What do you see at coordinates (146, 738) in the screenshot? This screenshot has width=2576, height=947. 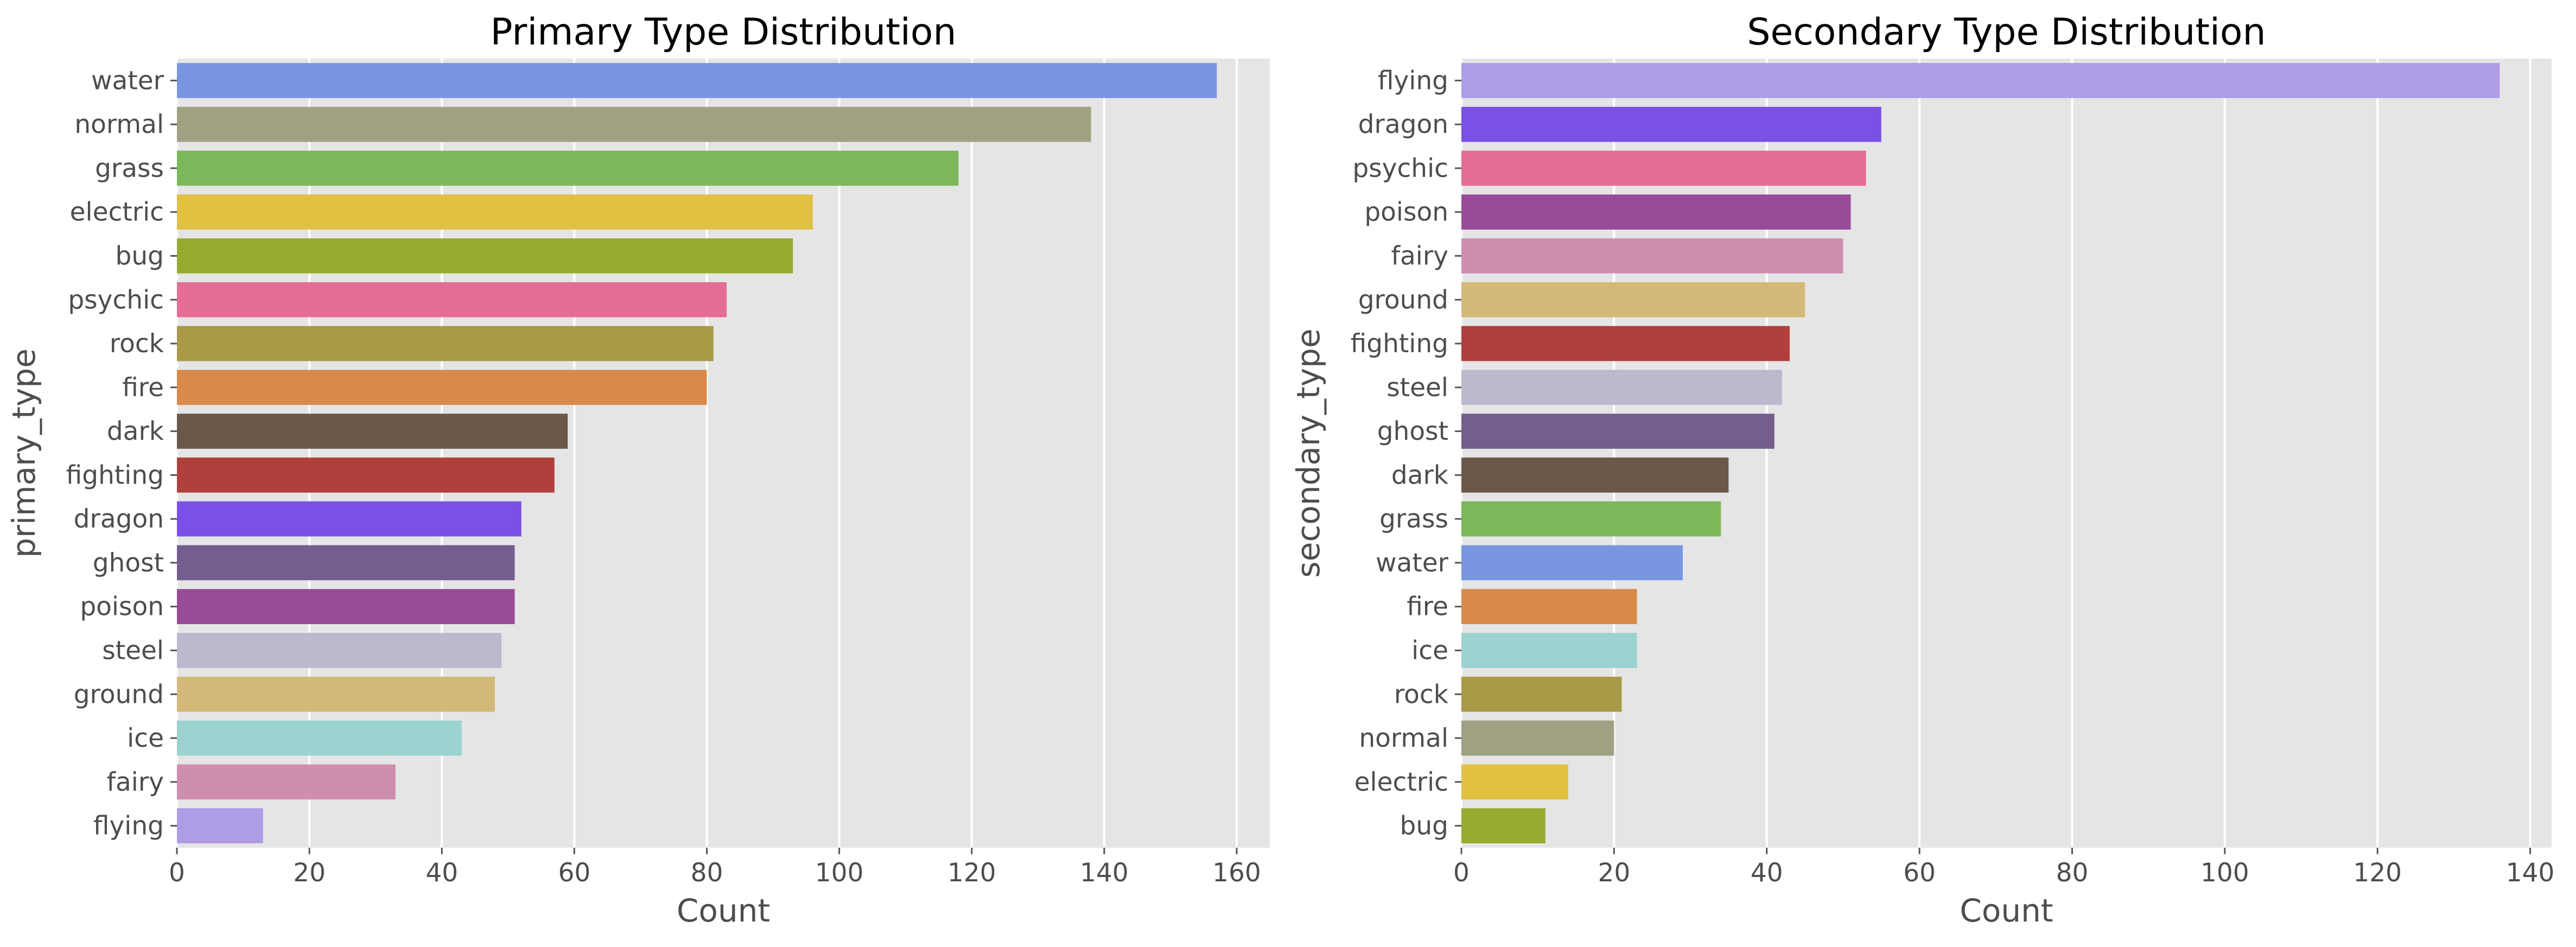 I see `primary-y-tick-label: ice` at bounding box center [146, 738].